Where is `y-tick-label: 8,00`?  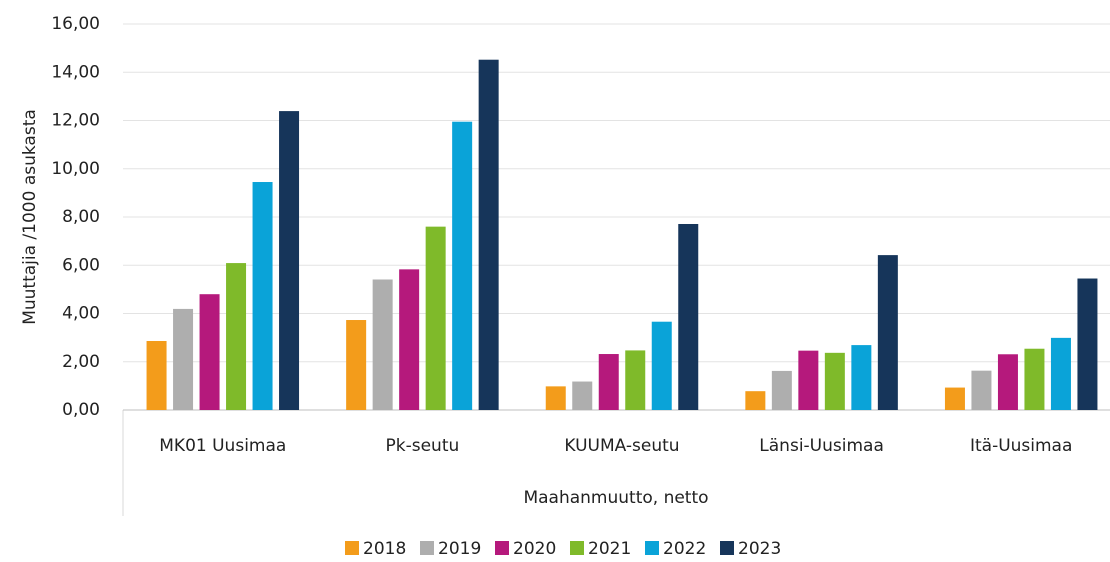
y-tick-label: 8,00 is located at coordinates (81, 217).